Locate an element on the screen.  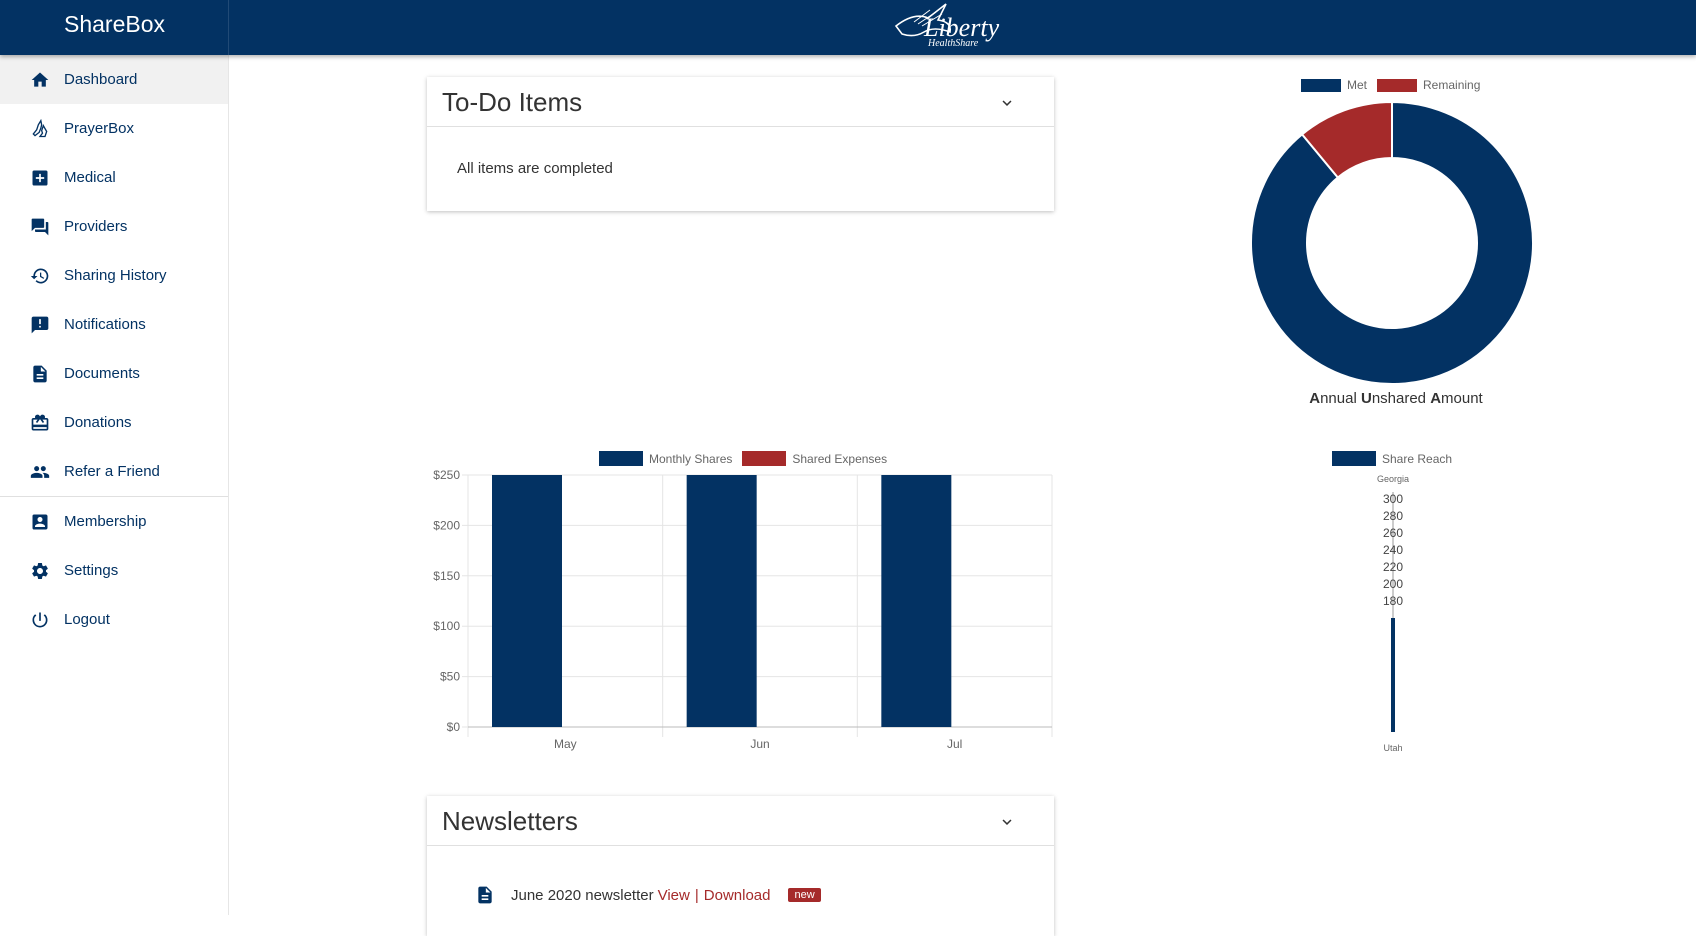
sidebar-item-prayerbox: PrayerBox is located at coordinates (114, 128).